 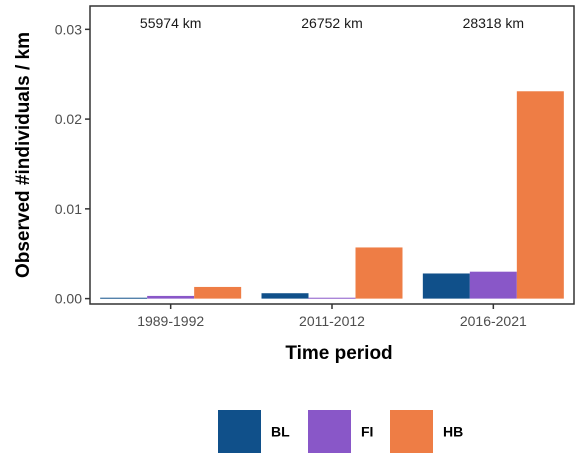 What do you see at coordinates (411, 431) in the screenshot?
I see `legend-swatch-hb` at bounding box center [411, 431].